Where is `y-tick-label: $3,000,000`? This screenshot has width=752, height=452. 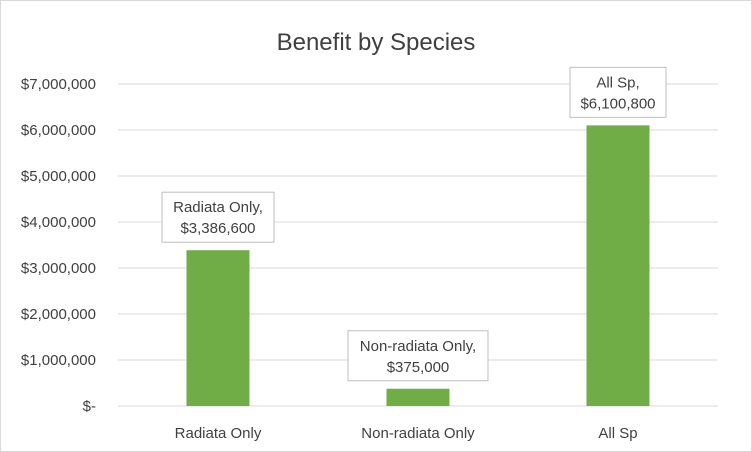 y-tick-label: $3,000,000 is located at coordinates (58, 268).